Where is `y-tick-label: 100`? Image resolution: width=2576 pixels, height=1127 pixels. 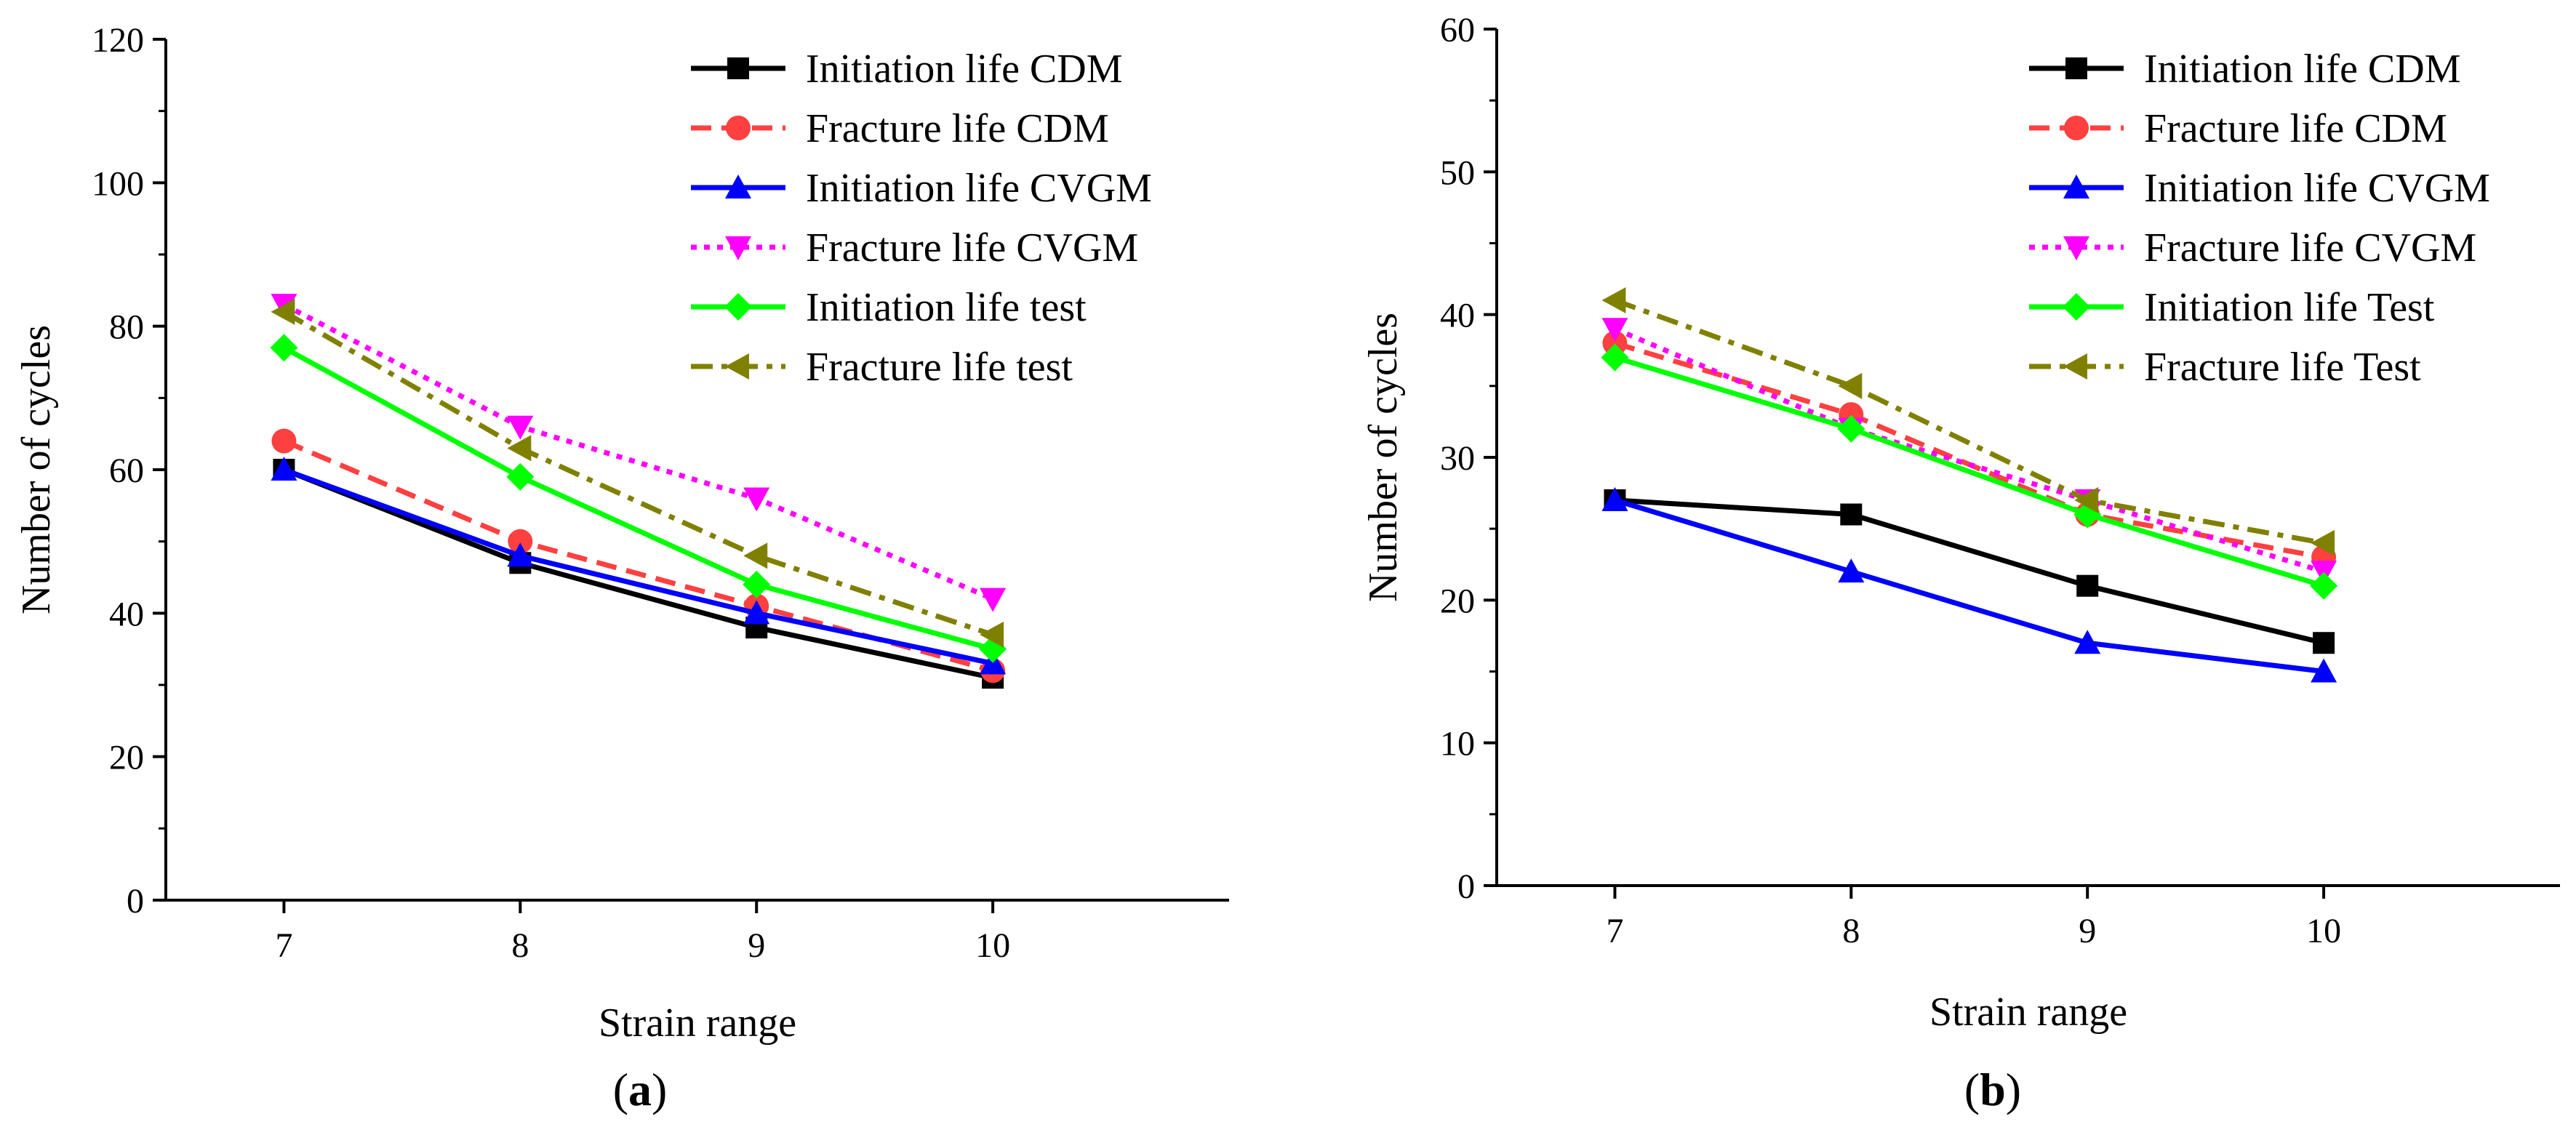
y-tick-label: 100 is located at coordinates (118, 183).